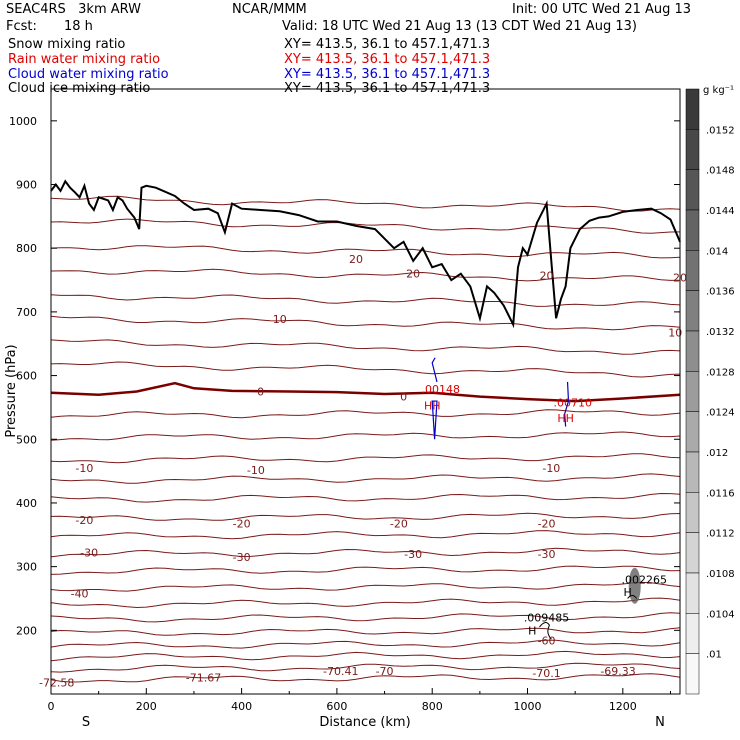 Image resolution: width=740 pixels, height=740 pixels. Describe the element at coordinates (88, 74) in the screenshot. I see `field-cloudwater-name: Cloud water mixing ratio` at that location.